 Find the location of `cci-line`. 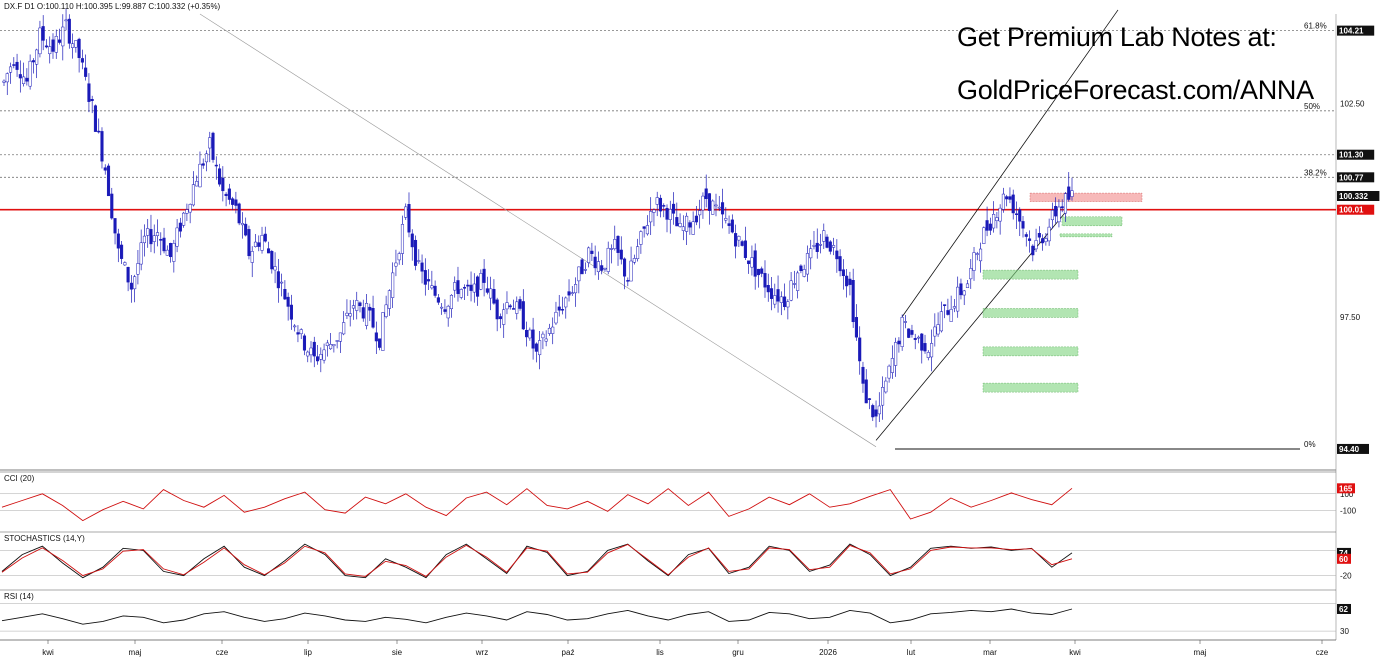

cci-line is located at coordinates (537, 504).